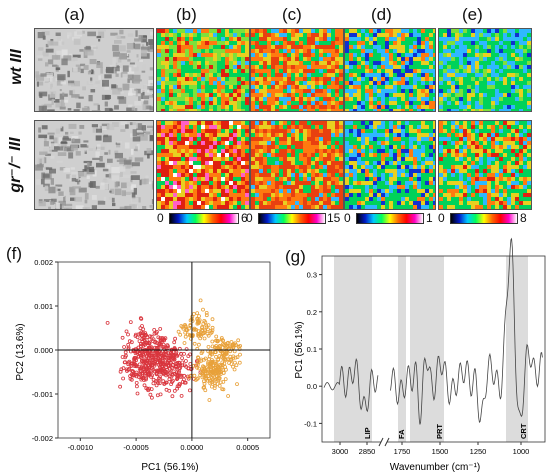 The width and height of the screenshot is (550, 474). I want to click on colorbar-e: 0 8, so click(485, 218).